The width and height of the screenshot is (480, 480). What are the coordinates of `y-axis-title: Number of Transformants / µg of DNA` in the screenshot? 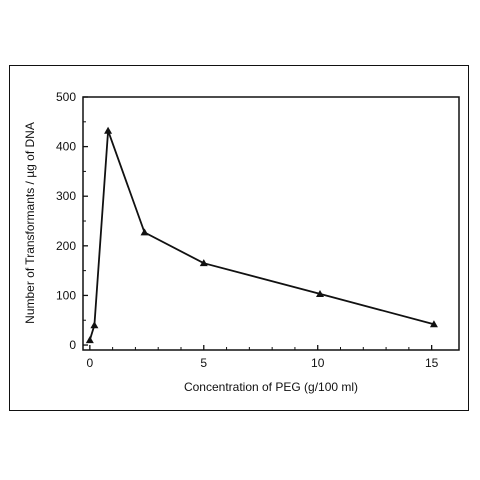 It's located at (30, 223).